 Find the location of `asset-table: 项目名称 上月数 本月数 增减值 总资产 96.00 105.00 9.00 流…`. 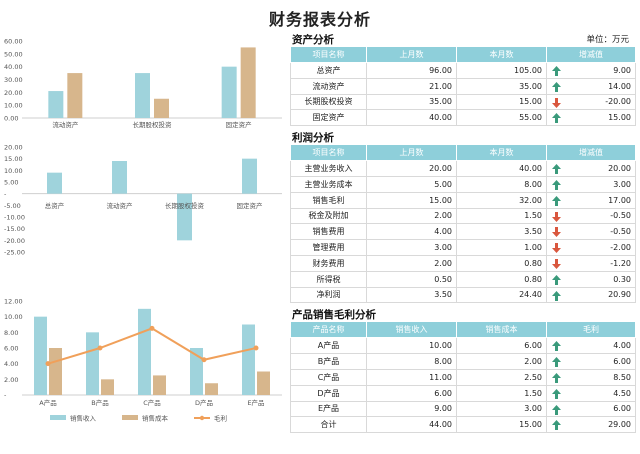

asset-table: 项目名称 上月数 本月数 增减值 总资产 96.00 105.00 9.00 流… is located at coordinates (463, 86).